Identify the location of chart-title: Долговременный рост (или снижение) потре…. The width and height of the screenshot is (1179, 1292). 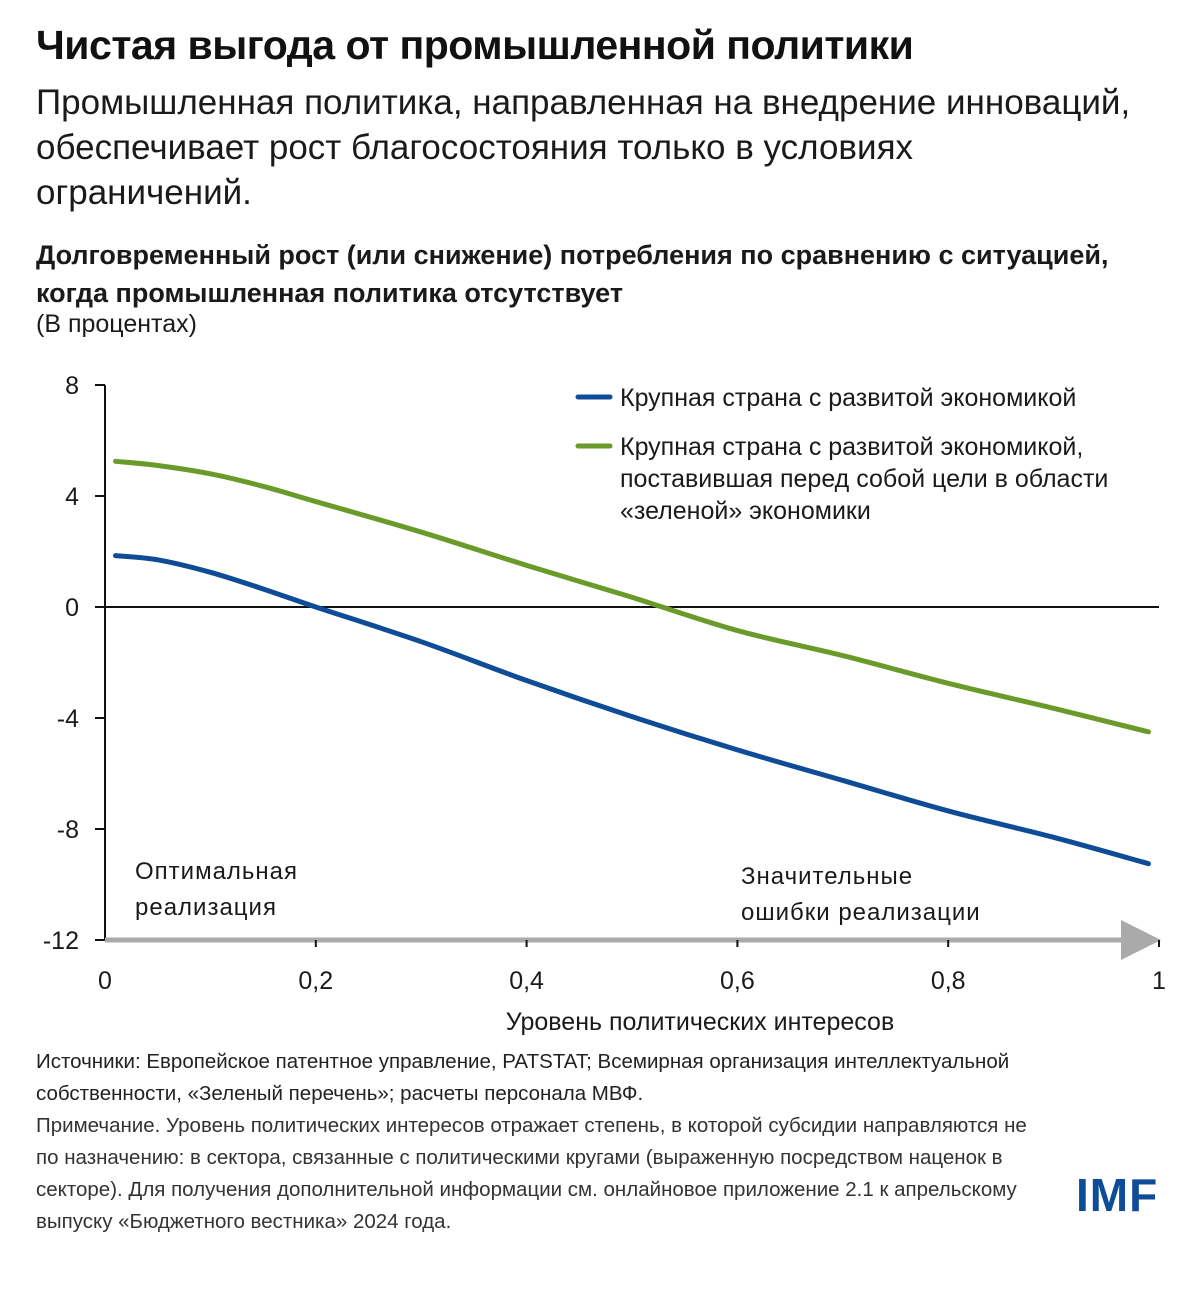
(572, 274).